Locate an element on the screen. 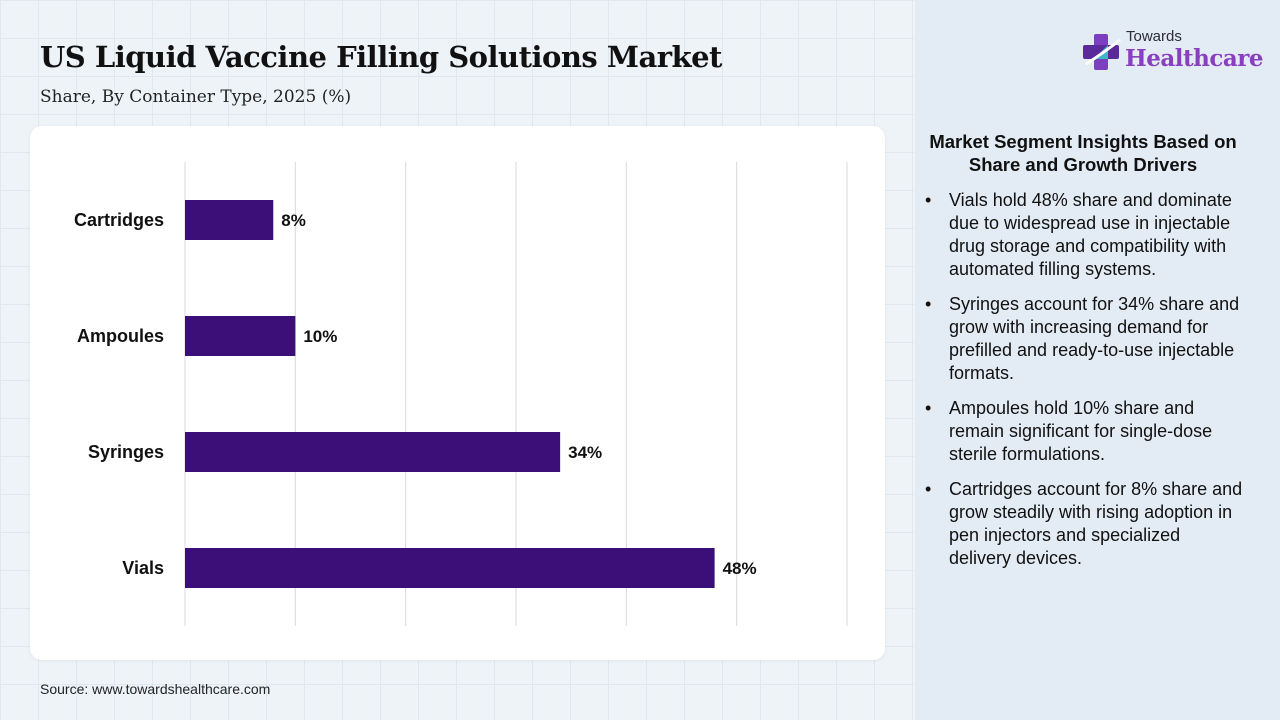 The height and width of the screenshot is (720, 1280). page-subtitle: Share, By Container Type, 2025 (%) is located at coordinates (196, 97).